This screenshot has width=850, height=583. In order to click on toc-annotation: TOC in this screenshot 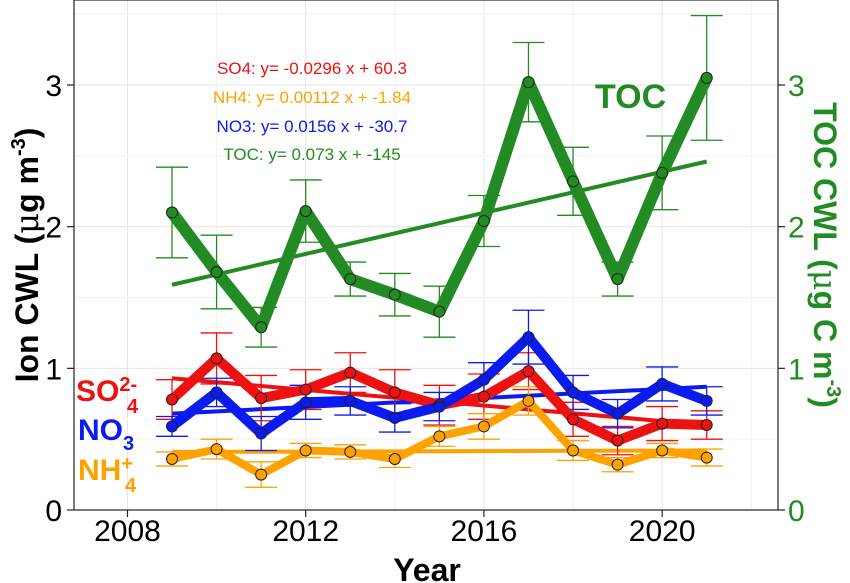, I will do `click(630, 97)`.